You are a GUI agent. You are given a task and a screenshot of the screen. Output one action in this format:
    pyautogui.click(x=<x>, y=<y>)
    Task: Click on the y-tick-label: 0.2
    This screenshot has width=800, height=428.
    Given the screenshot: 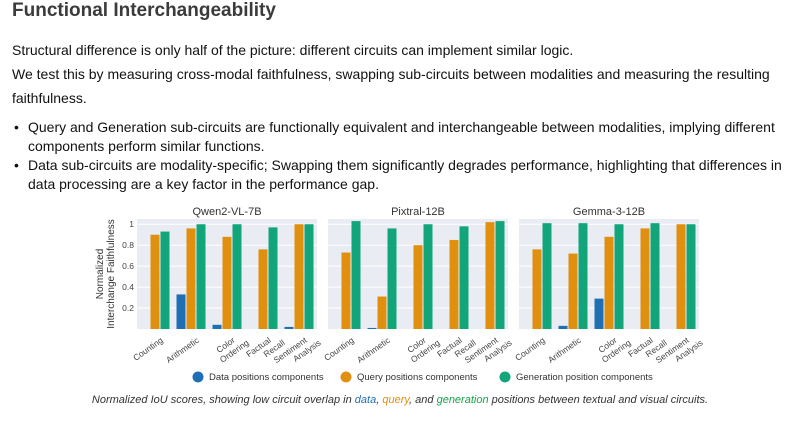 What is the action you would take?
    pyautogui.click(x=128, y=308)
    